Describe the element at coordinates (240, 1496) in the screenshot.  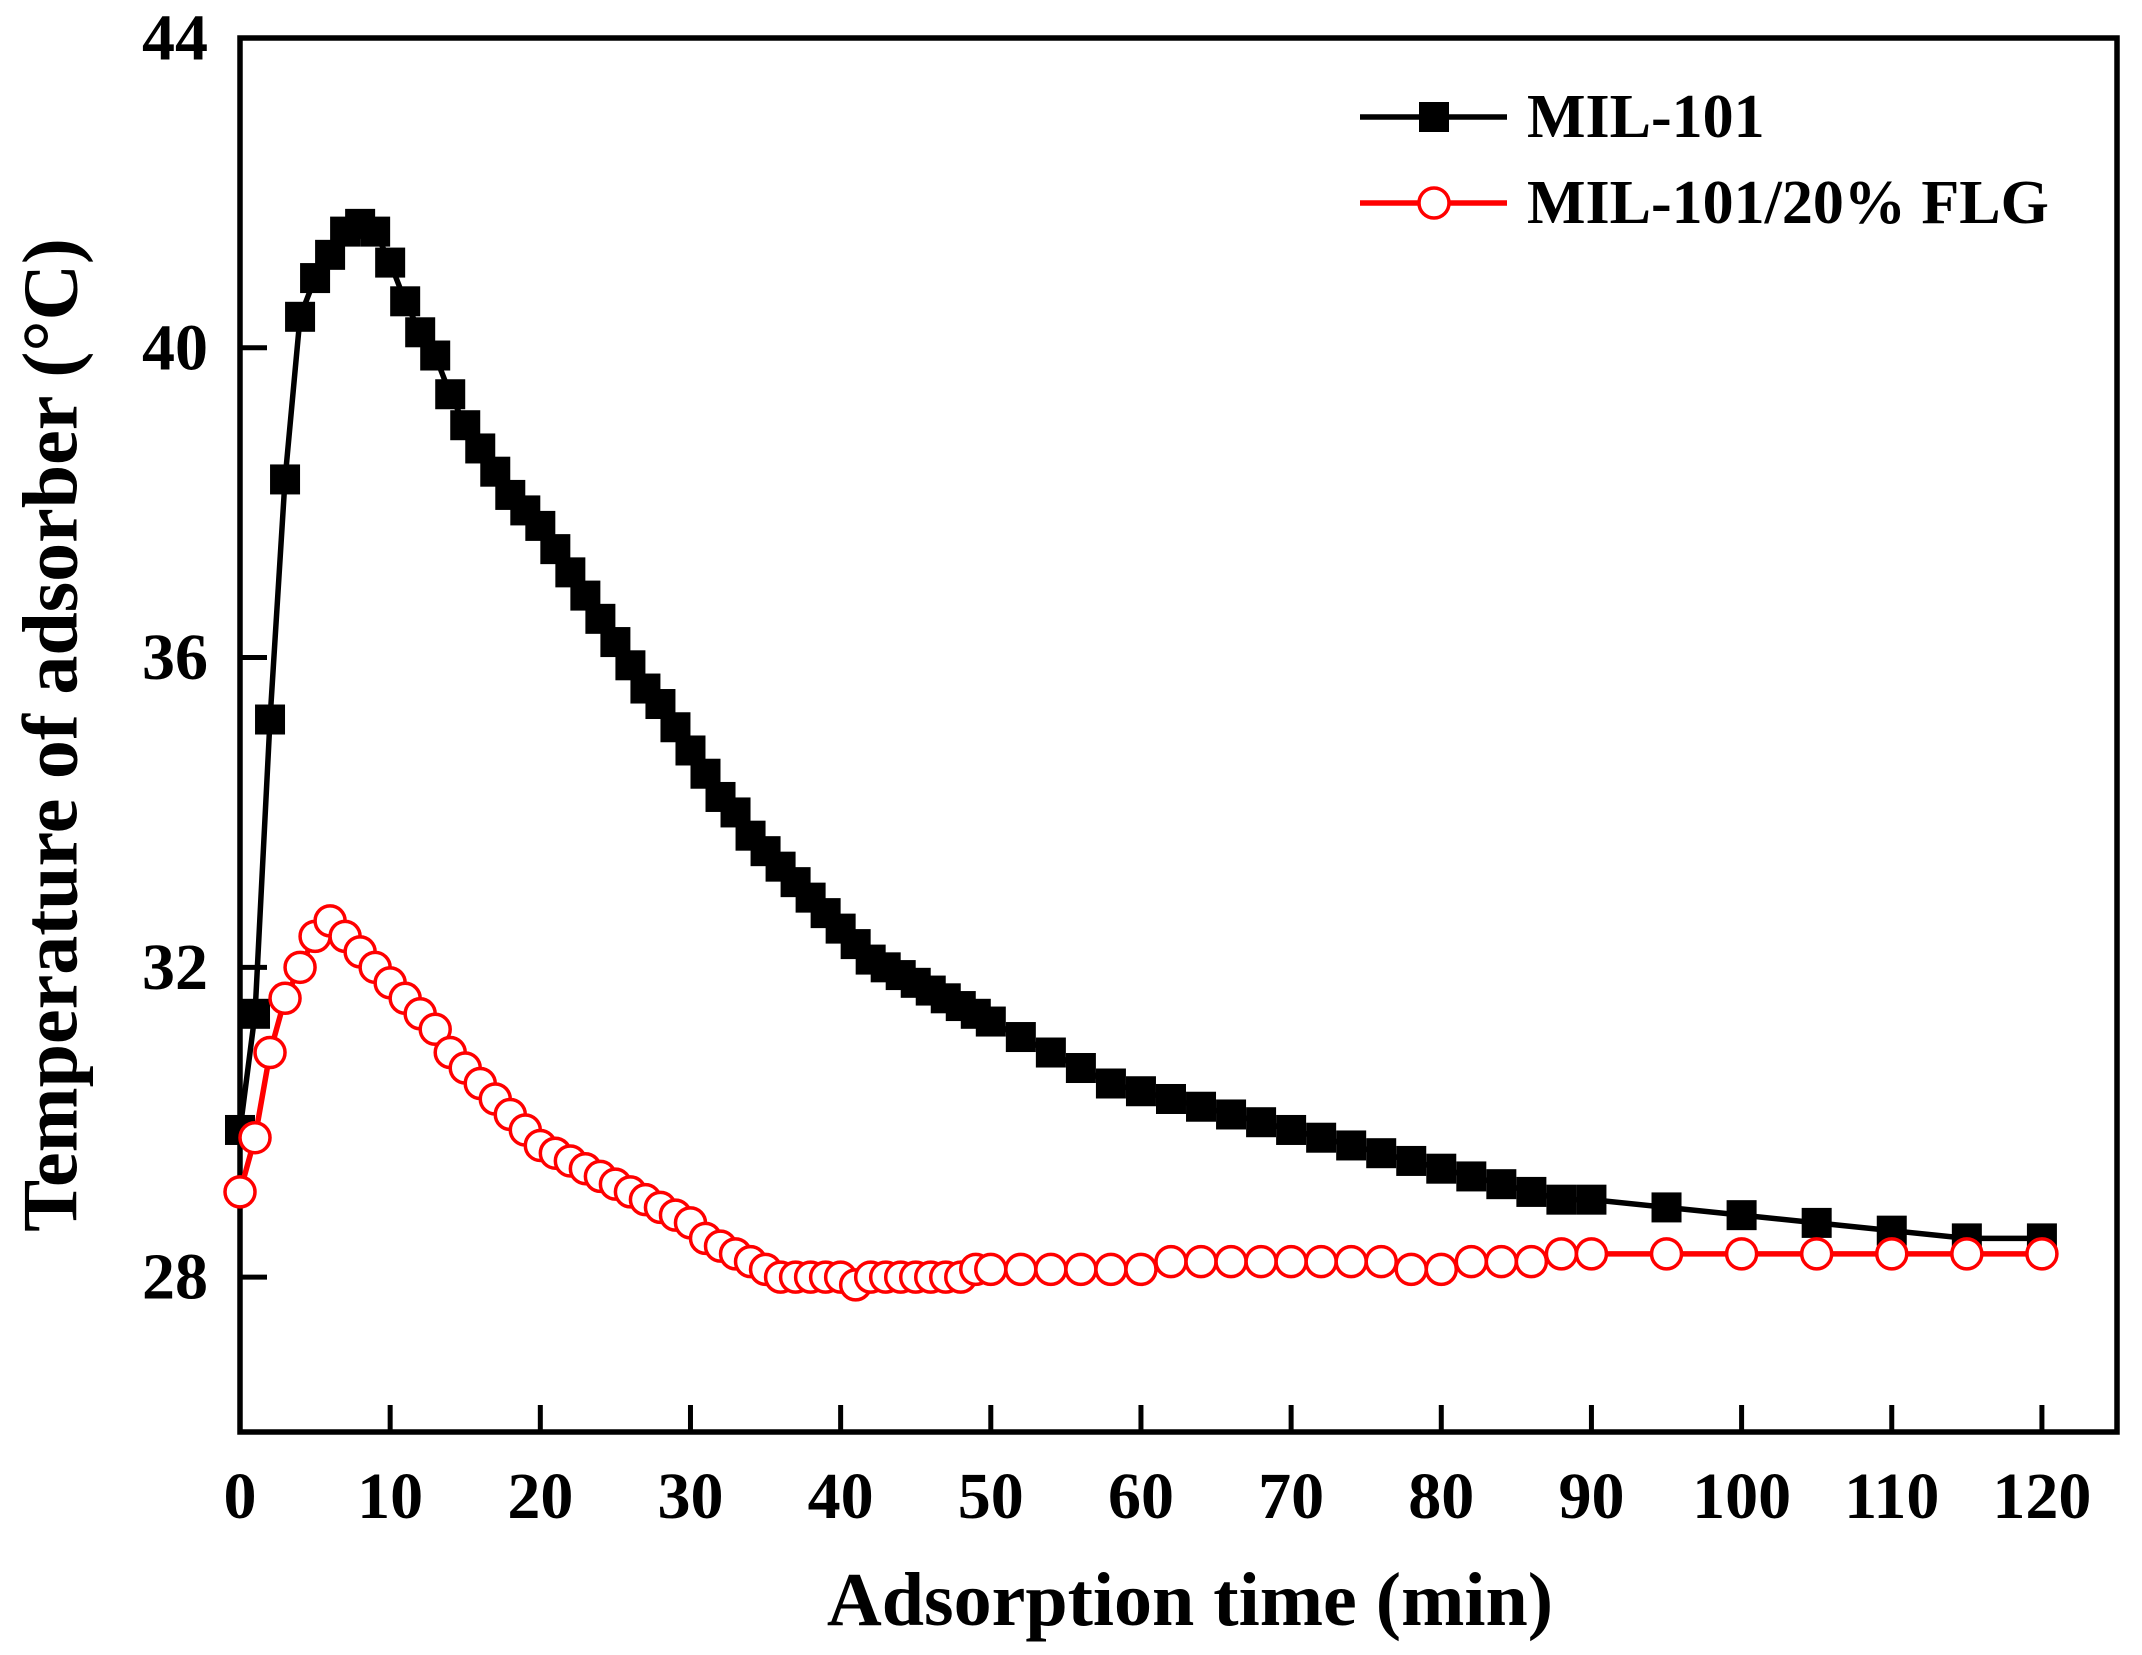
I see `x-tick-label: 0` at that location.